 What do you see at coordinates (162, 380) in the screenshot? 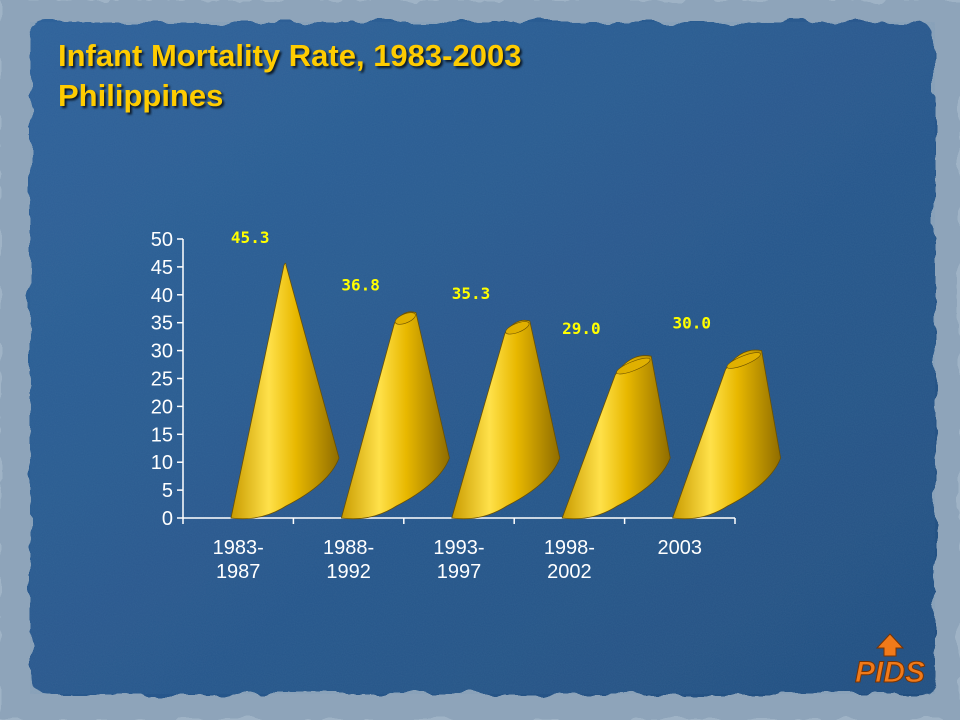
I see `y-tick-label: 25` at bounding box center [162, 380].